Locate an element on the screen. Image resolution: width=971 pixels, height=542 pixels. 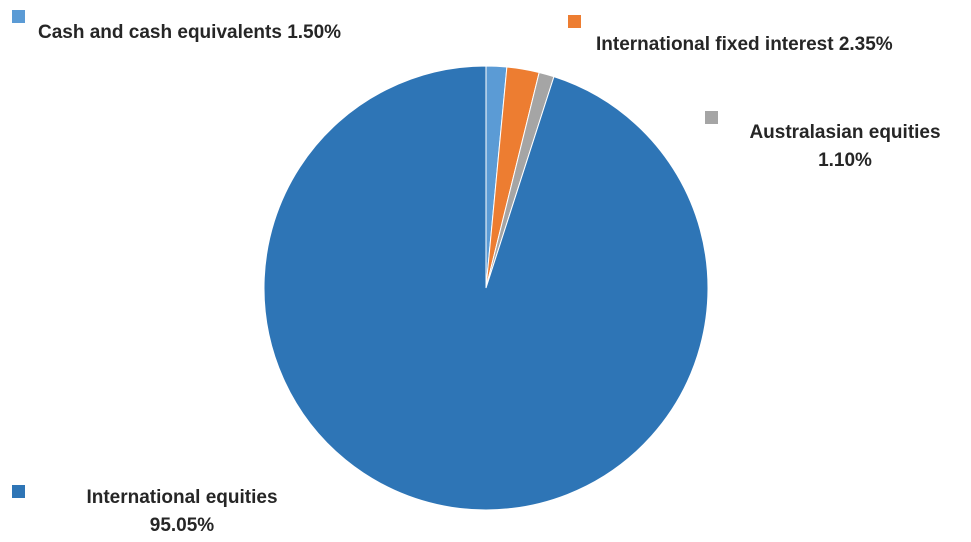
international-equities-marker is located at coordinates (18, 491).